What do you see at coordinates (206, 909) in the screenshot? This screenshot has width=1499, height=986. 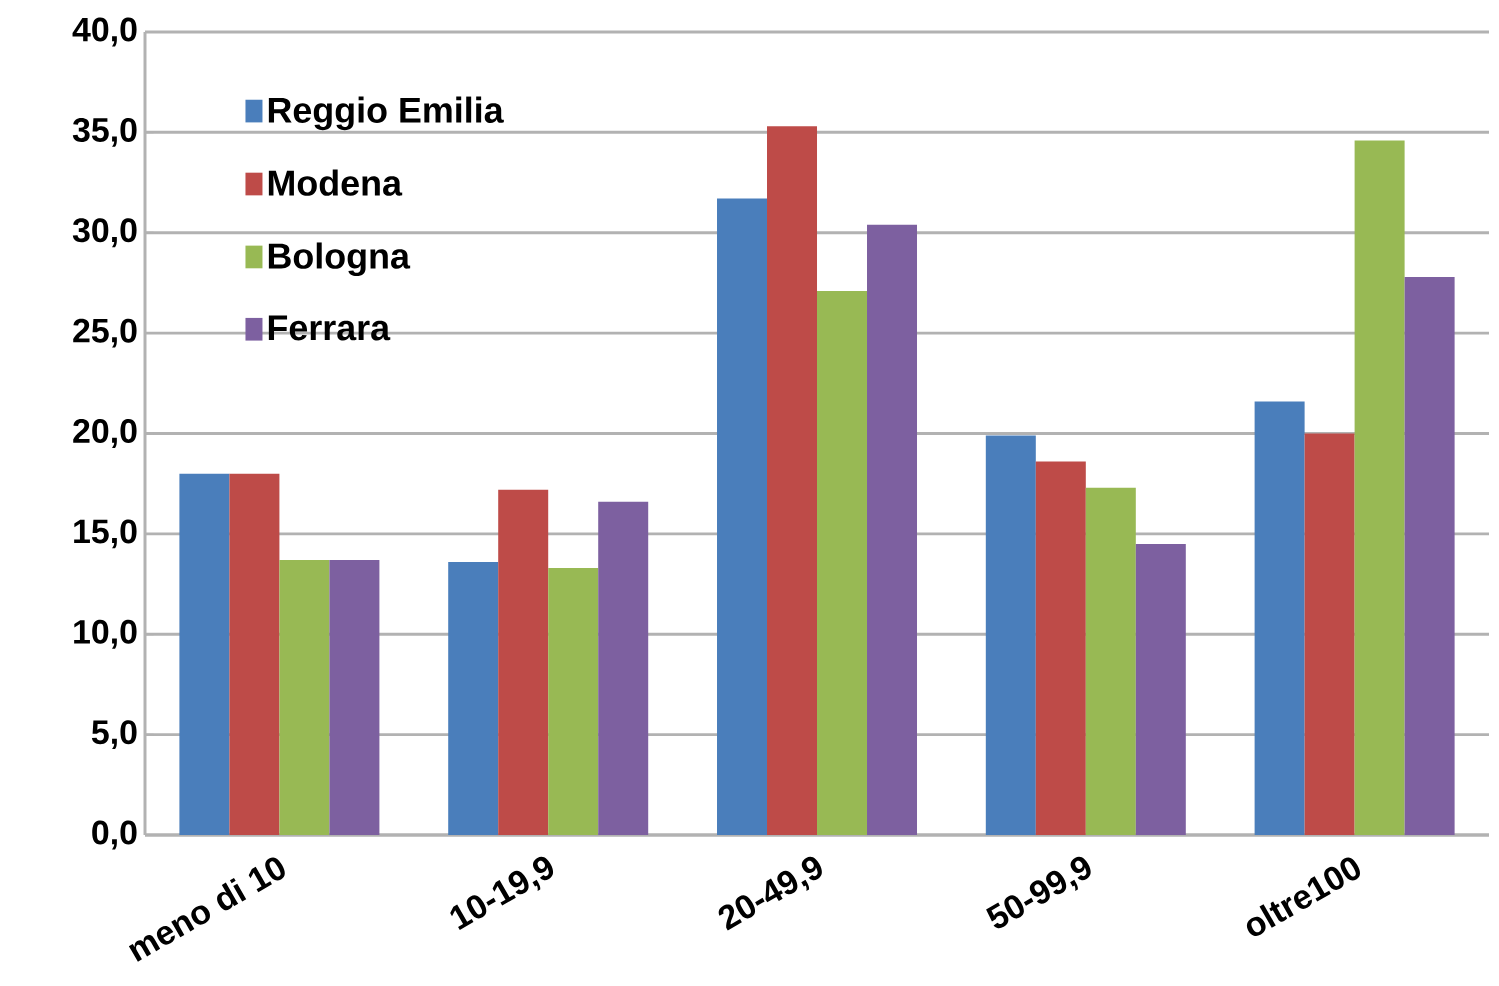 I see `x-tick-label: meno di 10` at bounding box center [206, 909].